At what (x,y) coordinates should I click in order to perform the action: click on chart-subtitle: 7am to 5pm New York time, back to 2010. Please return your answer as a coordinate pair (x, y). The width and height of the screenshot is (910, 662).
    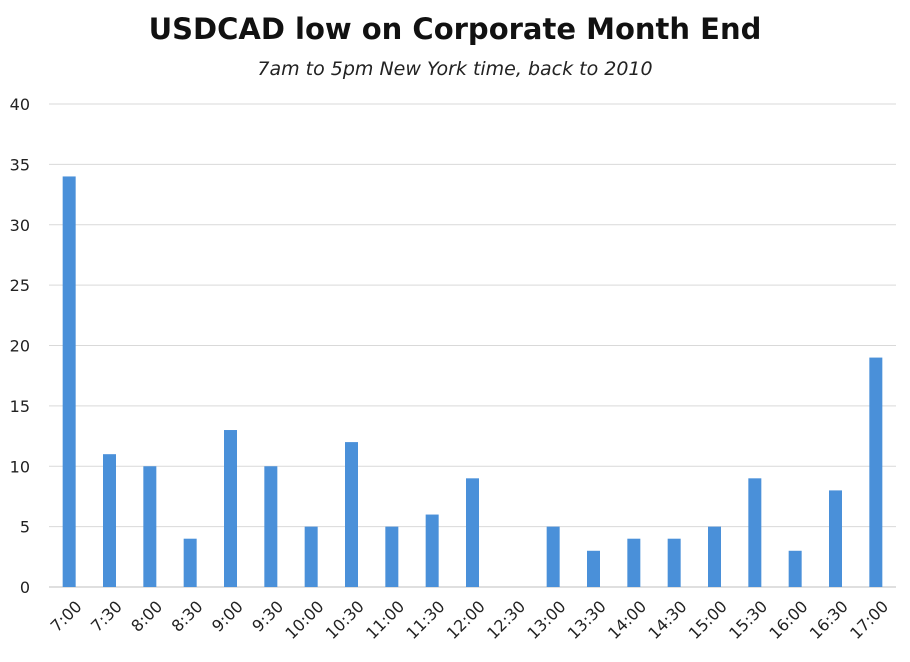
    Looking at the image, I should click on (455, 69).